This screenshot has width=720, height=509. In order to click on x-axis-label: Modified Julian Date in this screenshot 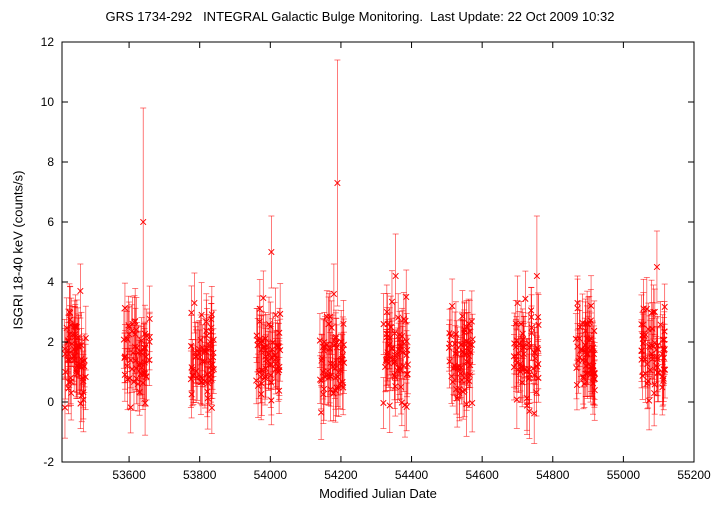, I will do `click(378, 493)`.